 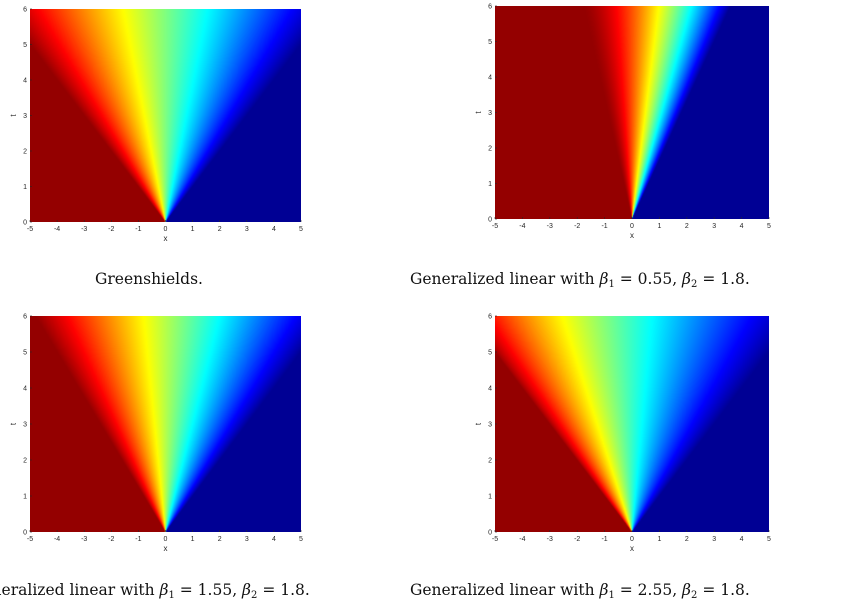 I want to click on caption-4-beta2: 1.8, so click(x=732, y=590).